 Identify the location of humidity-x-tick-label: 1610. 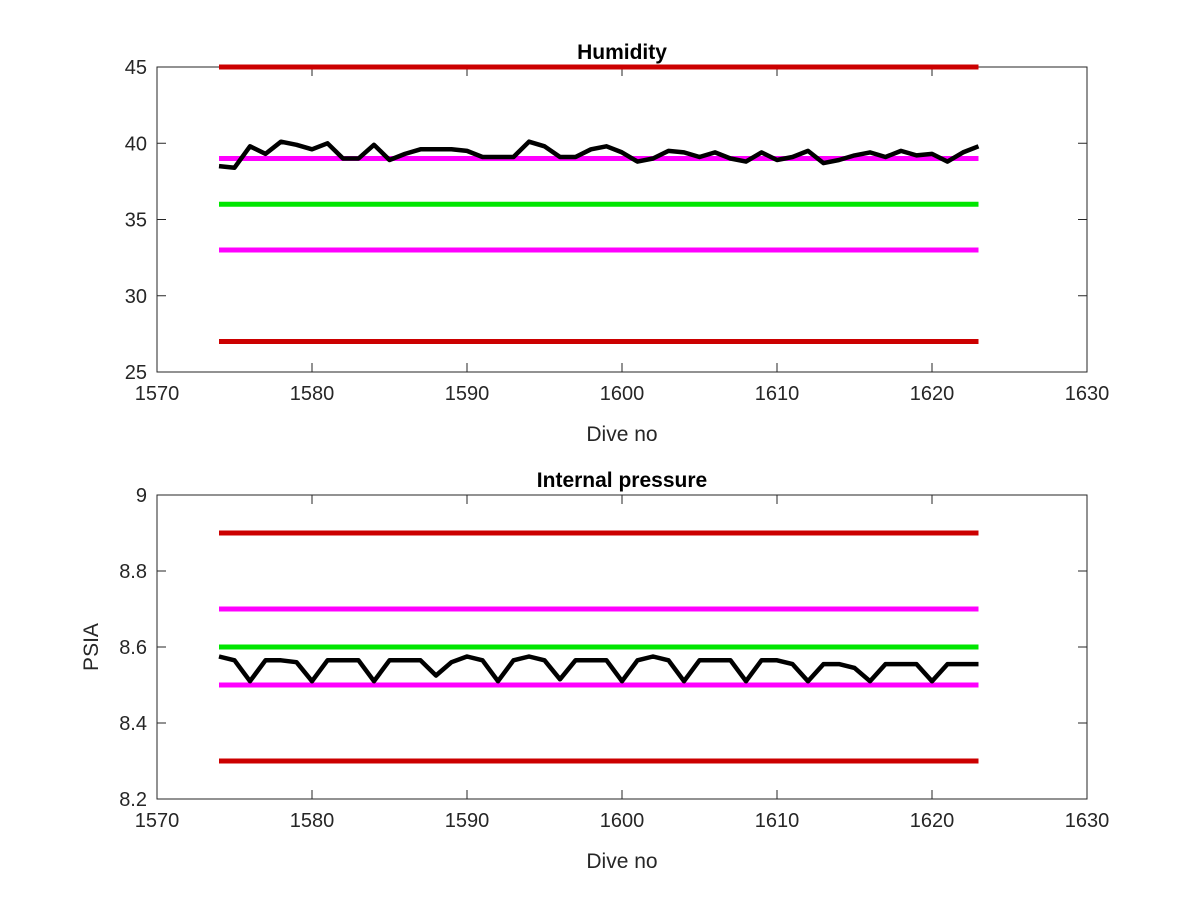
(777, 394).